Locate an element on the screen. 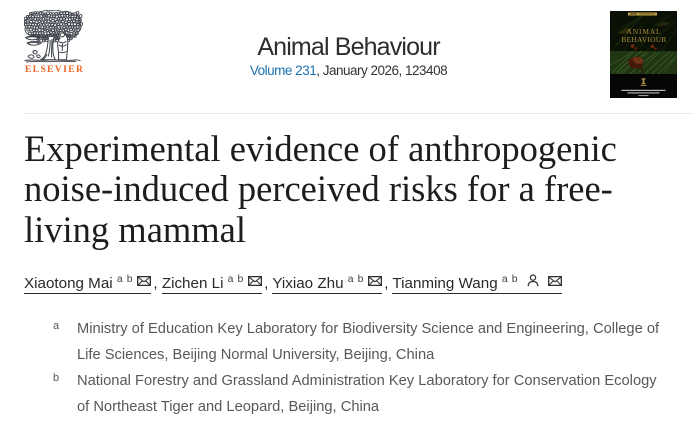 The width and height of the screenshot is (693, 423). svg-text: ANIMAL is located at coordinates (644, 30).